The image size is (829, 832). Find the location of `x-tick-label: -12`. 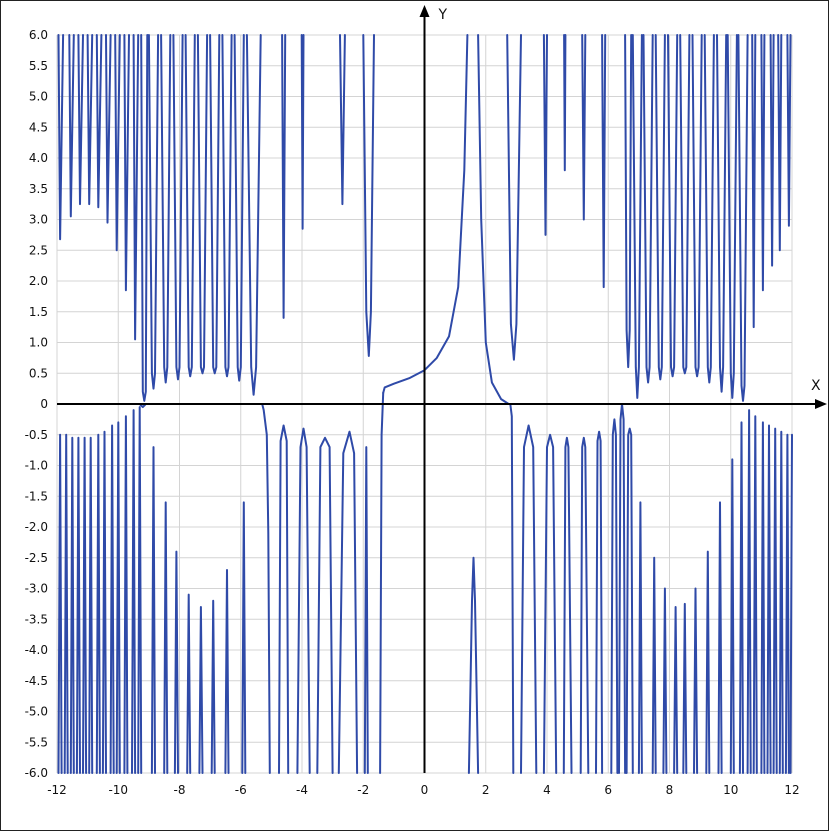

x-tick-label: -12 is located at coordinates (57, 790).